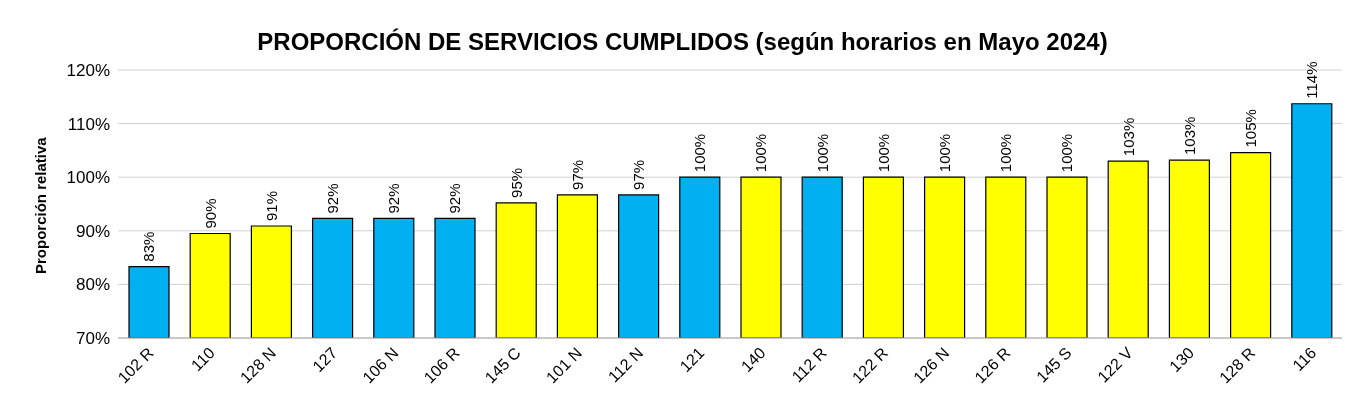  Describe the element at coordinates (809, 365) in the screenshot. I see `x-tick-label: 112 R` at that location.